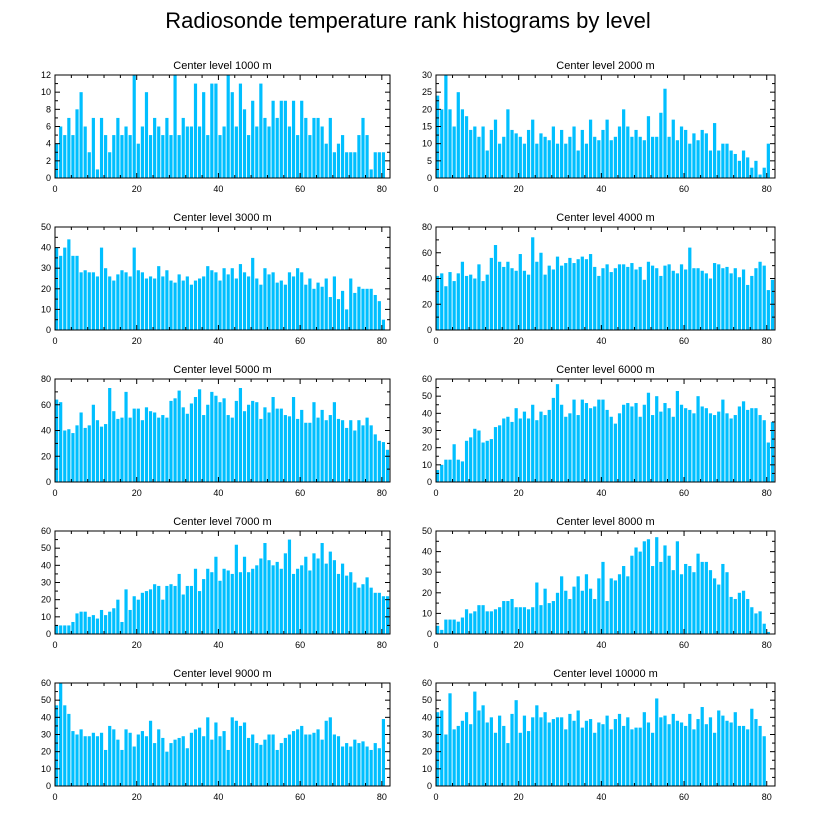 Image resolution: width=816 pixels, height=824 pixels. What do you see at coordinates (601, 645) in the screenshot?
I see `x-tick-label: 40` at bounding box center [601, 645].